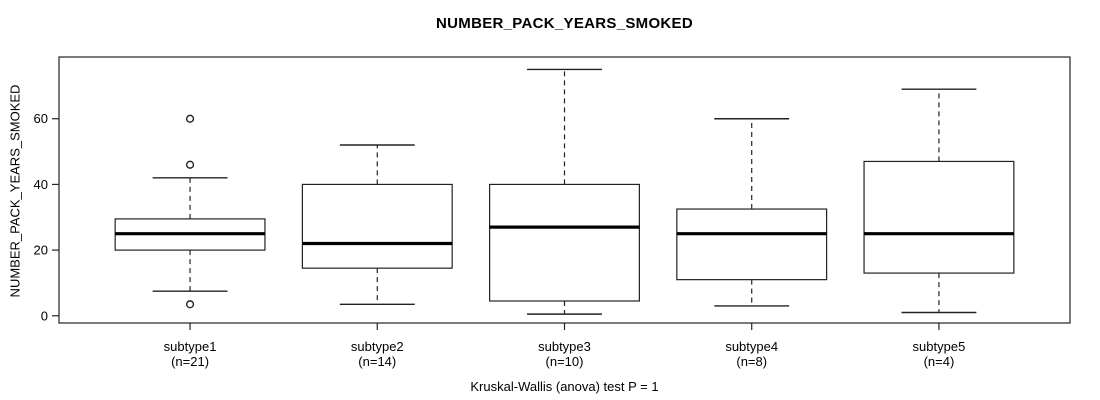 The height and width of the screenshot is (400, 1100). I want to click on x-category-label: subtype2, so click(377, 346).